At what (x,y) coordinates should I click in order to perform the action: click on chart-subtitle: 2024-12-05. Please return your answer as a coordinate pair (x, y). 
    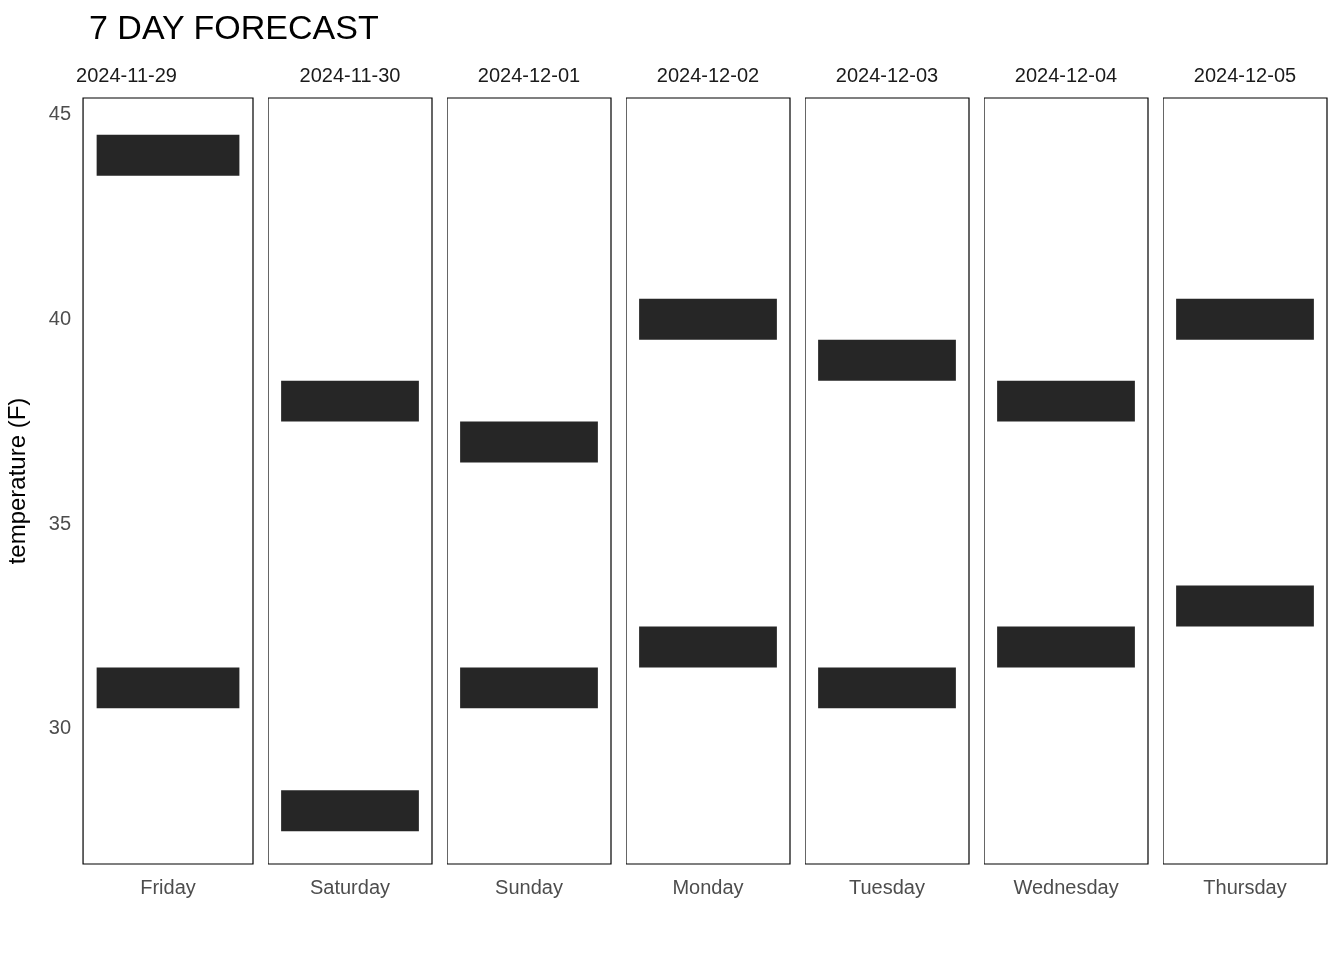
    Looking at the image, I should click on (1245, 74).